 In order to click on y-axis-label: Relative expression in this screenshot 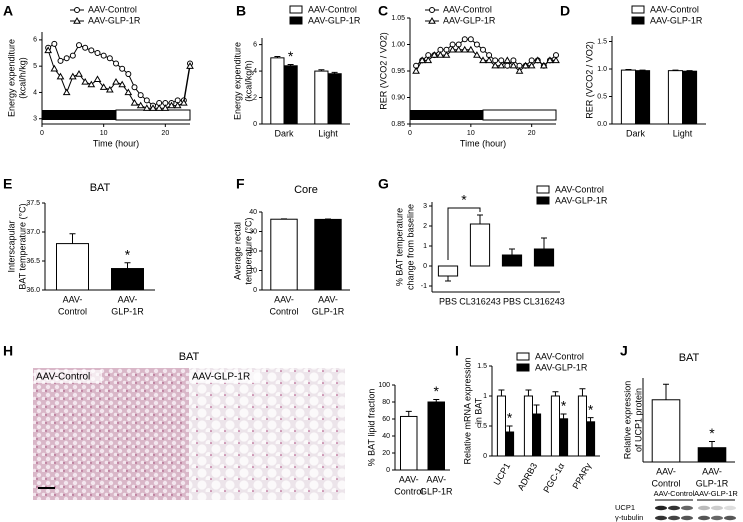, I will do `click(627, 420)`.